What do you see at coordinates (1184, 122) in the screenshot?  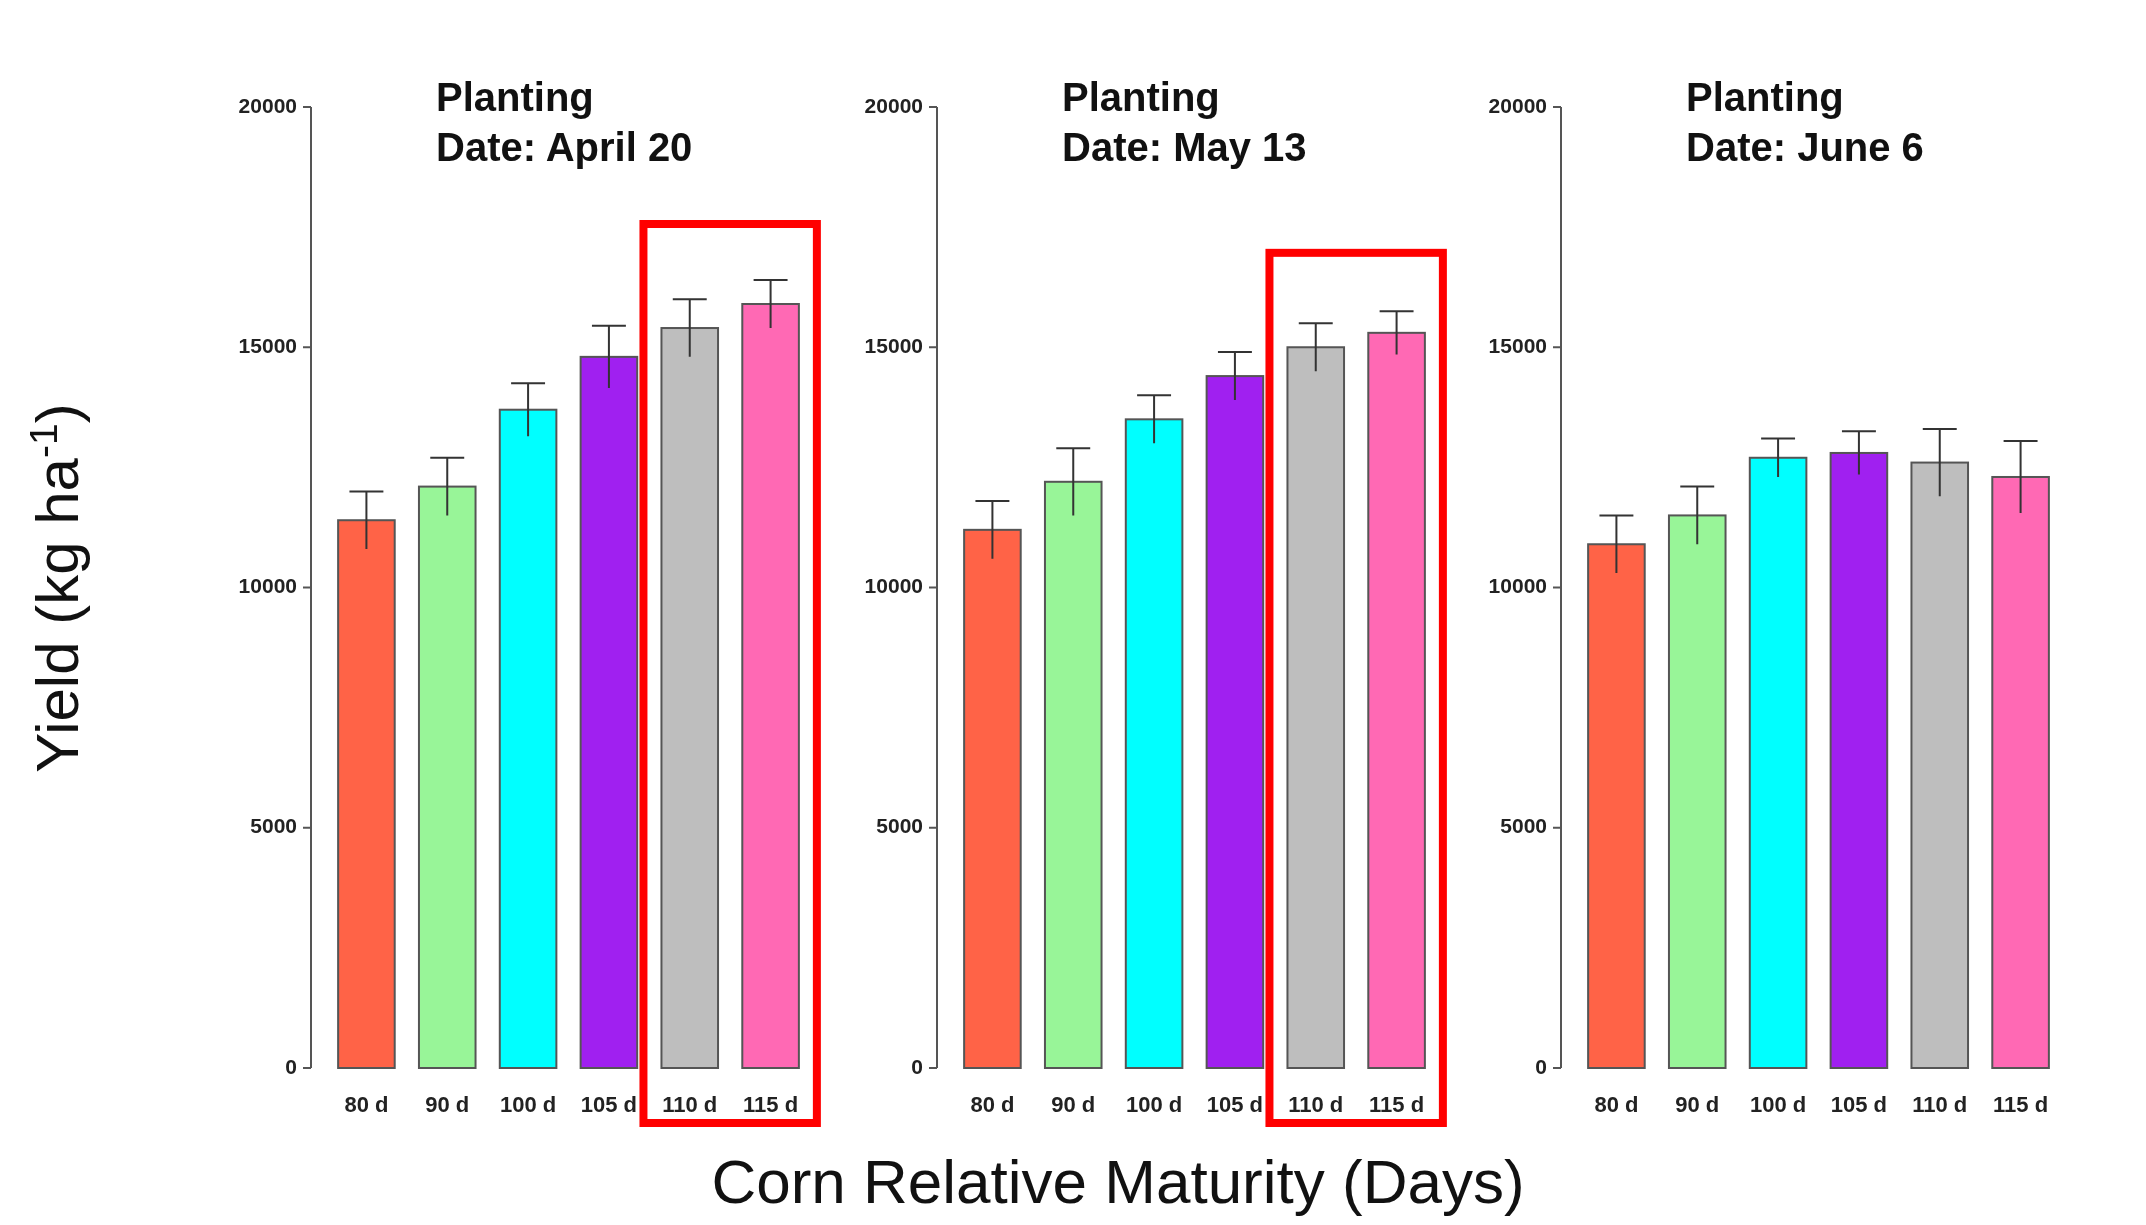 I see `chart-title: Planting Date: May 13` at bounding box center [1184, 122].